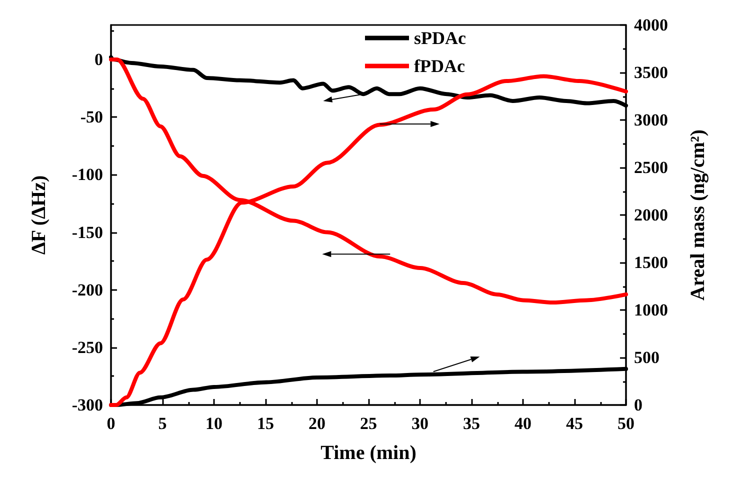 The width and height of the screenshot is (730, 478). Describe the element at coordinates (368, 453) in the screenshot. I see `x-axis-title: Time (min)` at that location.